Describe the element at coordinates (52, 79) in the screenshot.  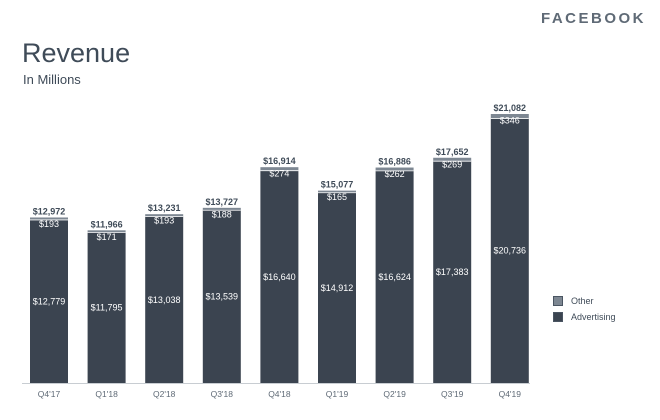
I see `chart-subtitle: In Millions` at that location.